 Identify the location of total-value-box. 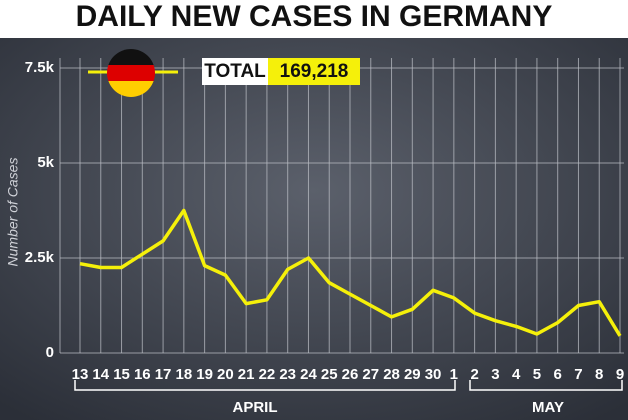
(314, 71).